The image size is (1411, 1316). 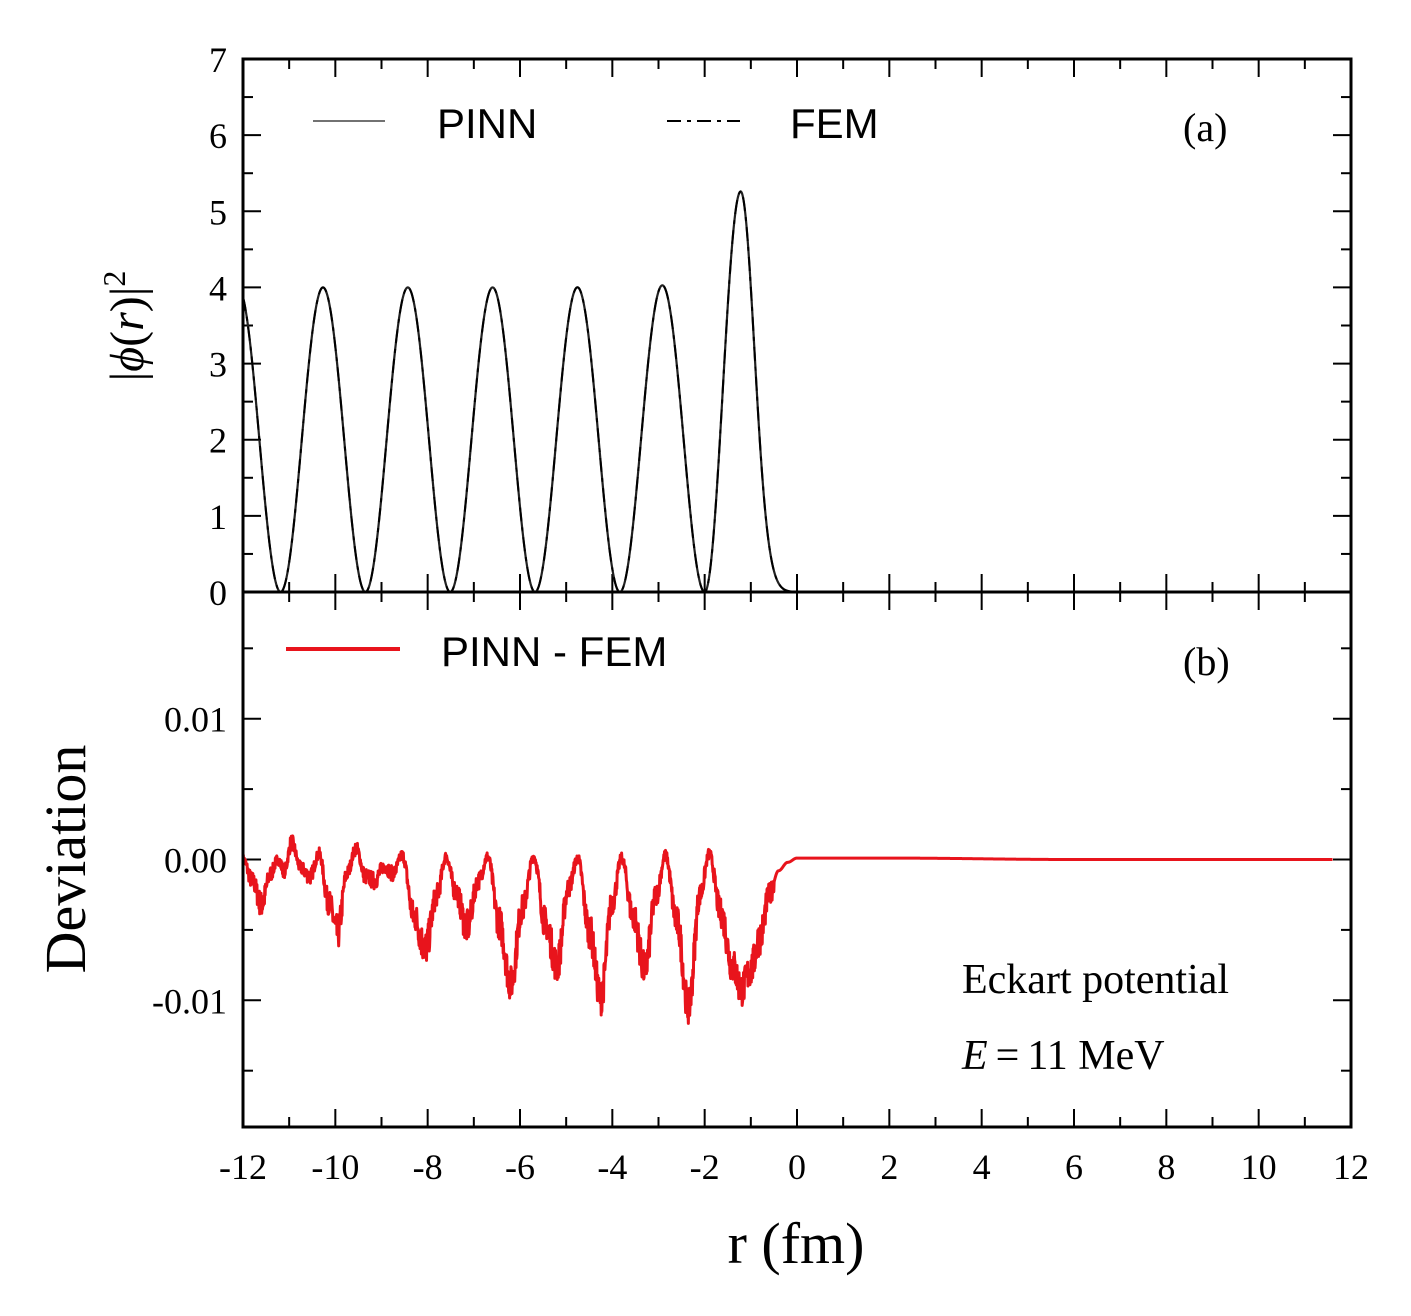 I want to click on x-axis-label: r (fm), so click(x=796, y=1243).